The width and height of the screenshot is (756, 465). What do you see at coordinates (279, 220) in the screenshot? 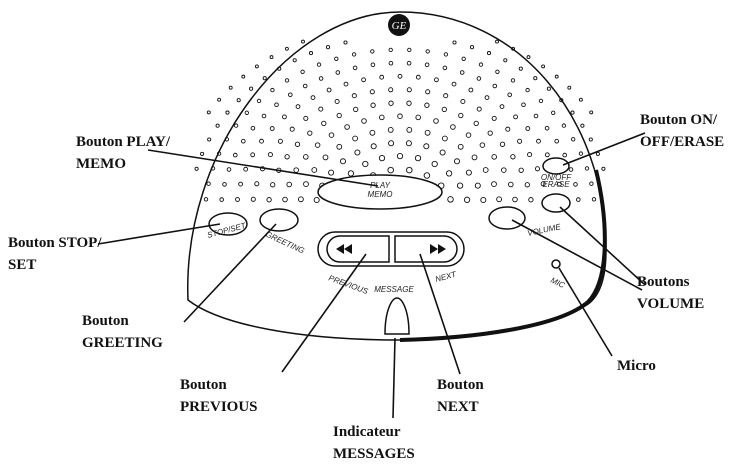
I see `greeting-button` at bounding box center [279, 220].